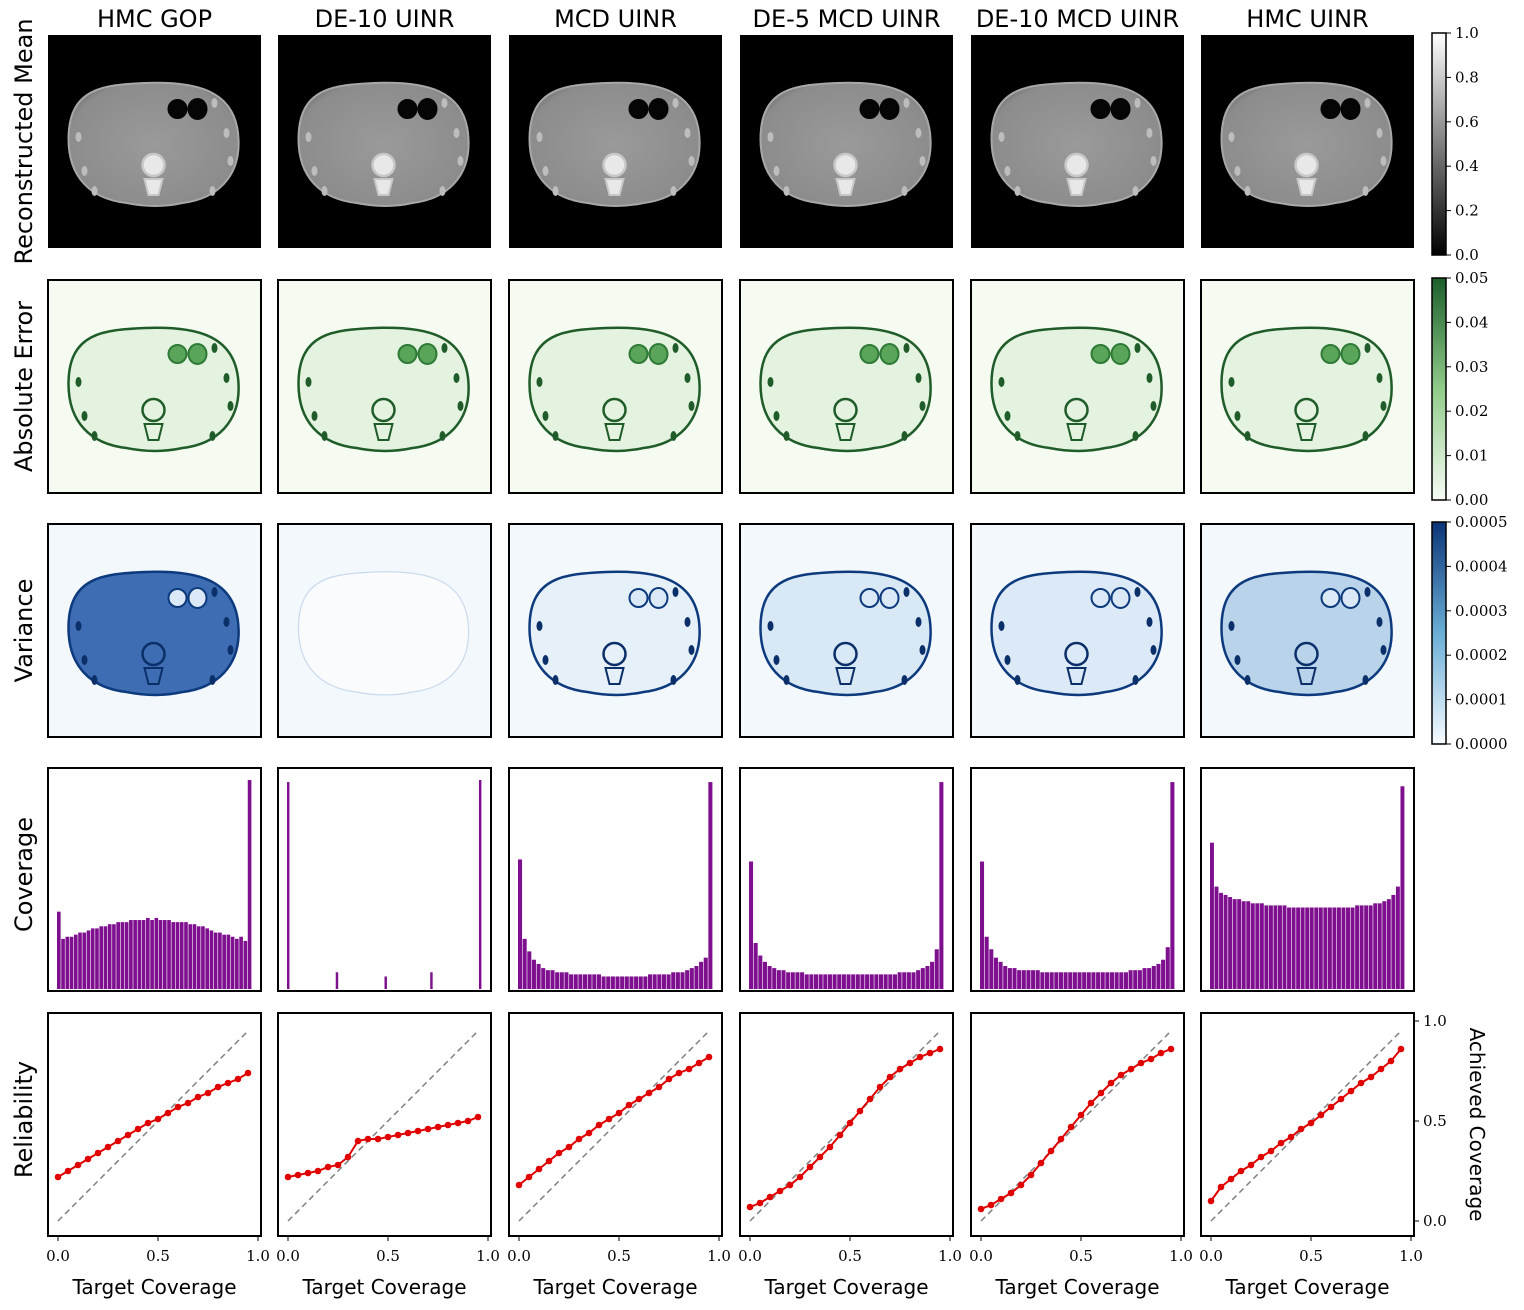 Image resolution: width=1524 pixels, height=1310 pixels. I want to click on colorbar-tick-label: 0.4, so click(1467, 166).